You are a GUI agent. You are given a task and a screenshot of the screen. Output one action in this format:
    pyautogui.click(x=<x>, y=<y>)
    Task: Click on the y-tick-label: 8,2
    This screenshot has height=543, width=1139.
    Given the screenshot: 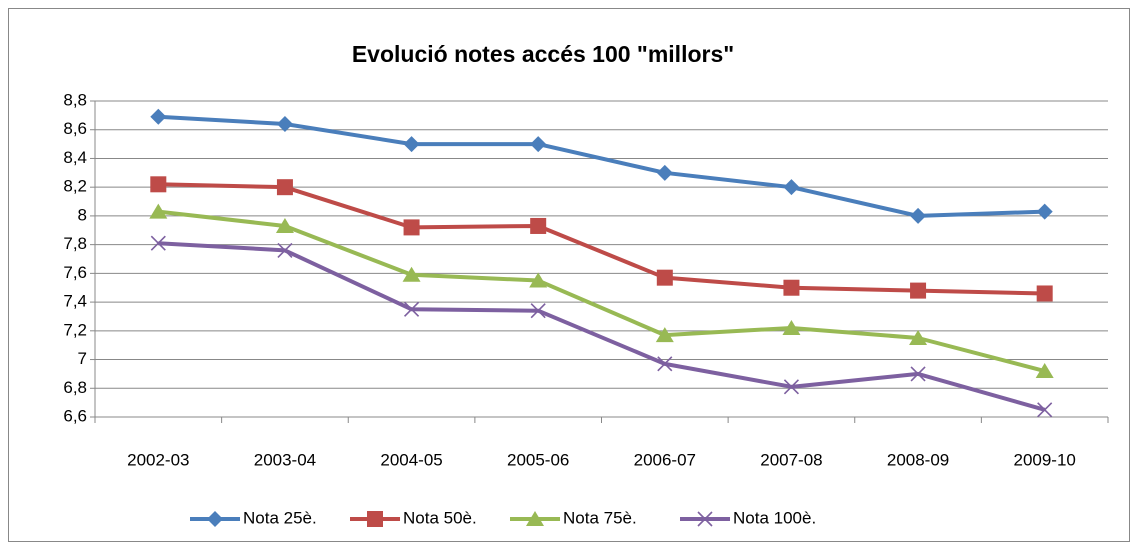 What is the action you would take?
    pyautogui.click(x=75, y=186)
    